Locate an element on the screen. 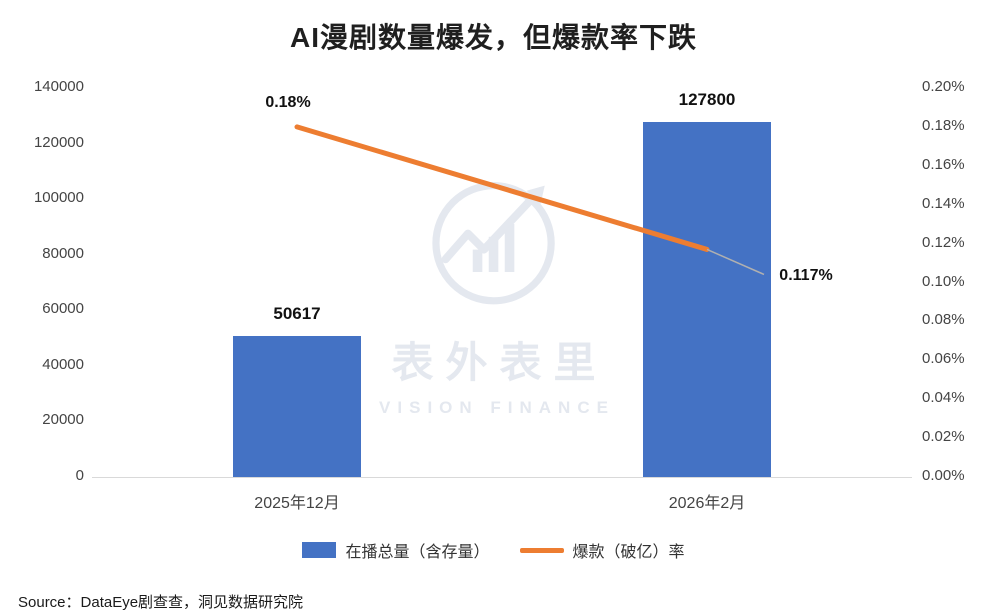 This screenshot has height=614, width=987. y2-axis-tick-label: 0.06% is located at coordinates (943, 359).